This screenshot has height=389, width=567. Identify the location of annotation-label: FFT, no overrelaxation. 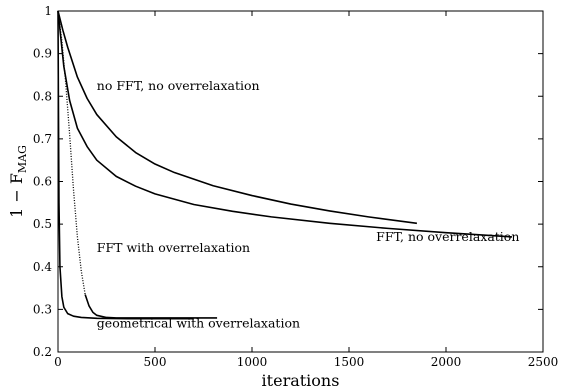
(447, 236).